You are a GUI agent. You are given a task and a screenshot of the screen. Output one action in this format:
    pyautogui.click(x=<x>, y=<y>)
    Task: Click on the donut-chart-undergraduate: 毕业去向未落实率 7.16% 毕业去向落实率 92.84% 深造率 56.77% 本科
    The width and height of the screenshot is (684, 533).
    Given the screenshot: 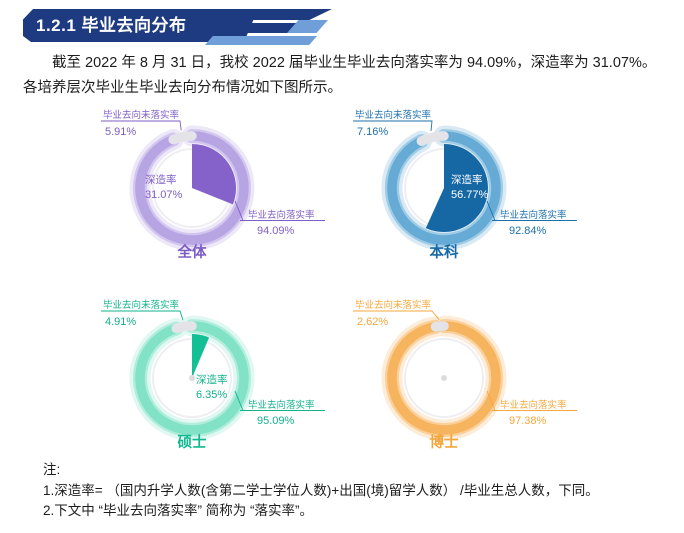 What is the action you would take?
    pyautogui.click(x=465, y=185)
    